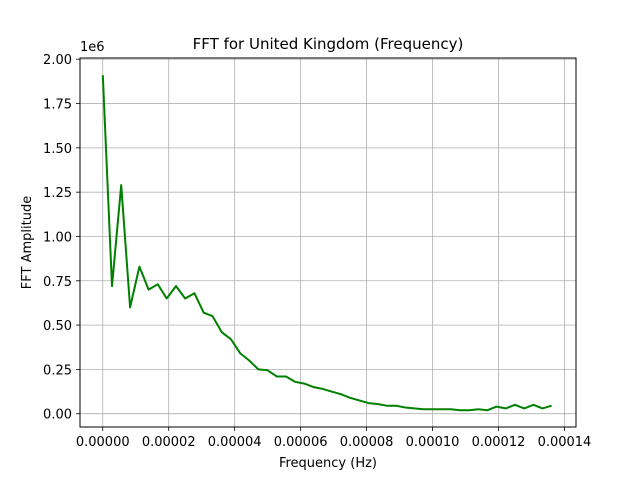 The height and width of the screenshot is (480, 640). What do you see at coordinates (57, 237) in the screenshot?
I see `y-tick-label: 1.00` at bounding box center [57, 237].